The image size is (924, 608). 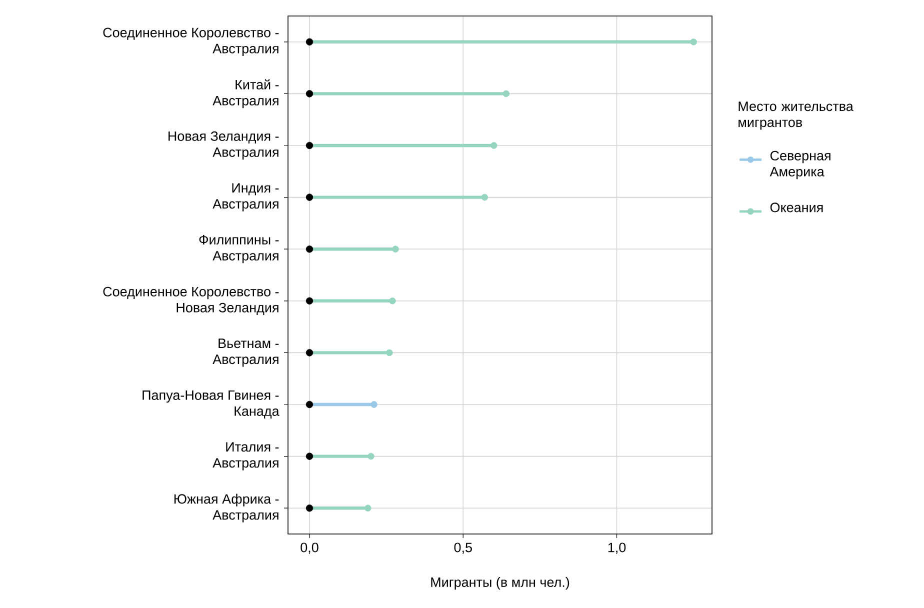 What do you see at coordinates (239, 249) in the screenshot?
I see `y-tick-label: Филиппины - Австралия` at bounding box center [239, 249].